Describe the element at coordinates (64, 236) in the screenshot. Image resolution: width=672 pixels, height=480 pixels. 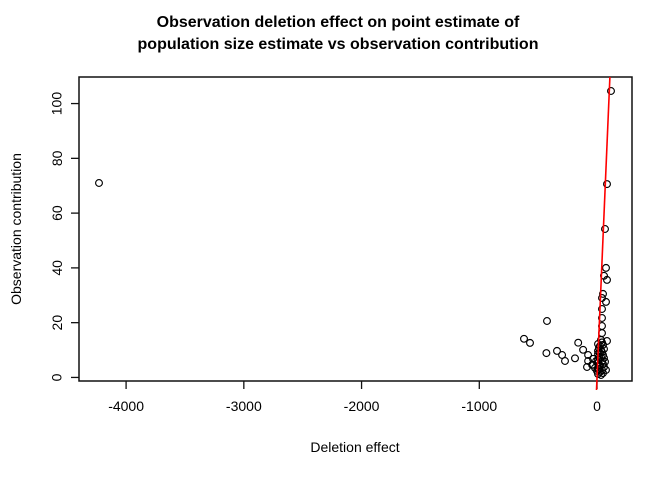
I see `y-axis-ticks: 0 20 40 60 80 100` at that location.